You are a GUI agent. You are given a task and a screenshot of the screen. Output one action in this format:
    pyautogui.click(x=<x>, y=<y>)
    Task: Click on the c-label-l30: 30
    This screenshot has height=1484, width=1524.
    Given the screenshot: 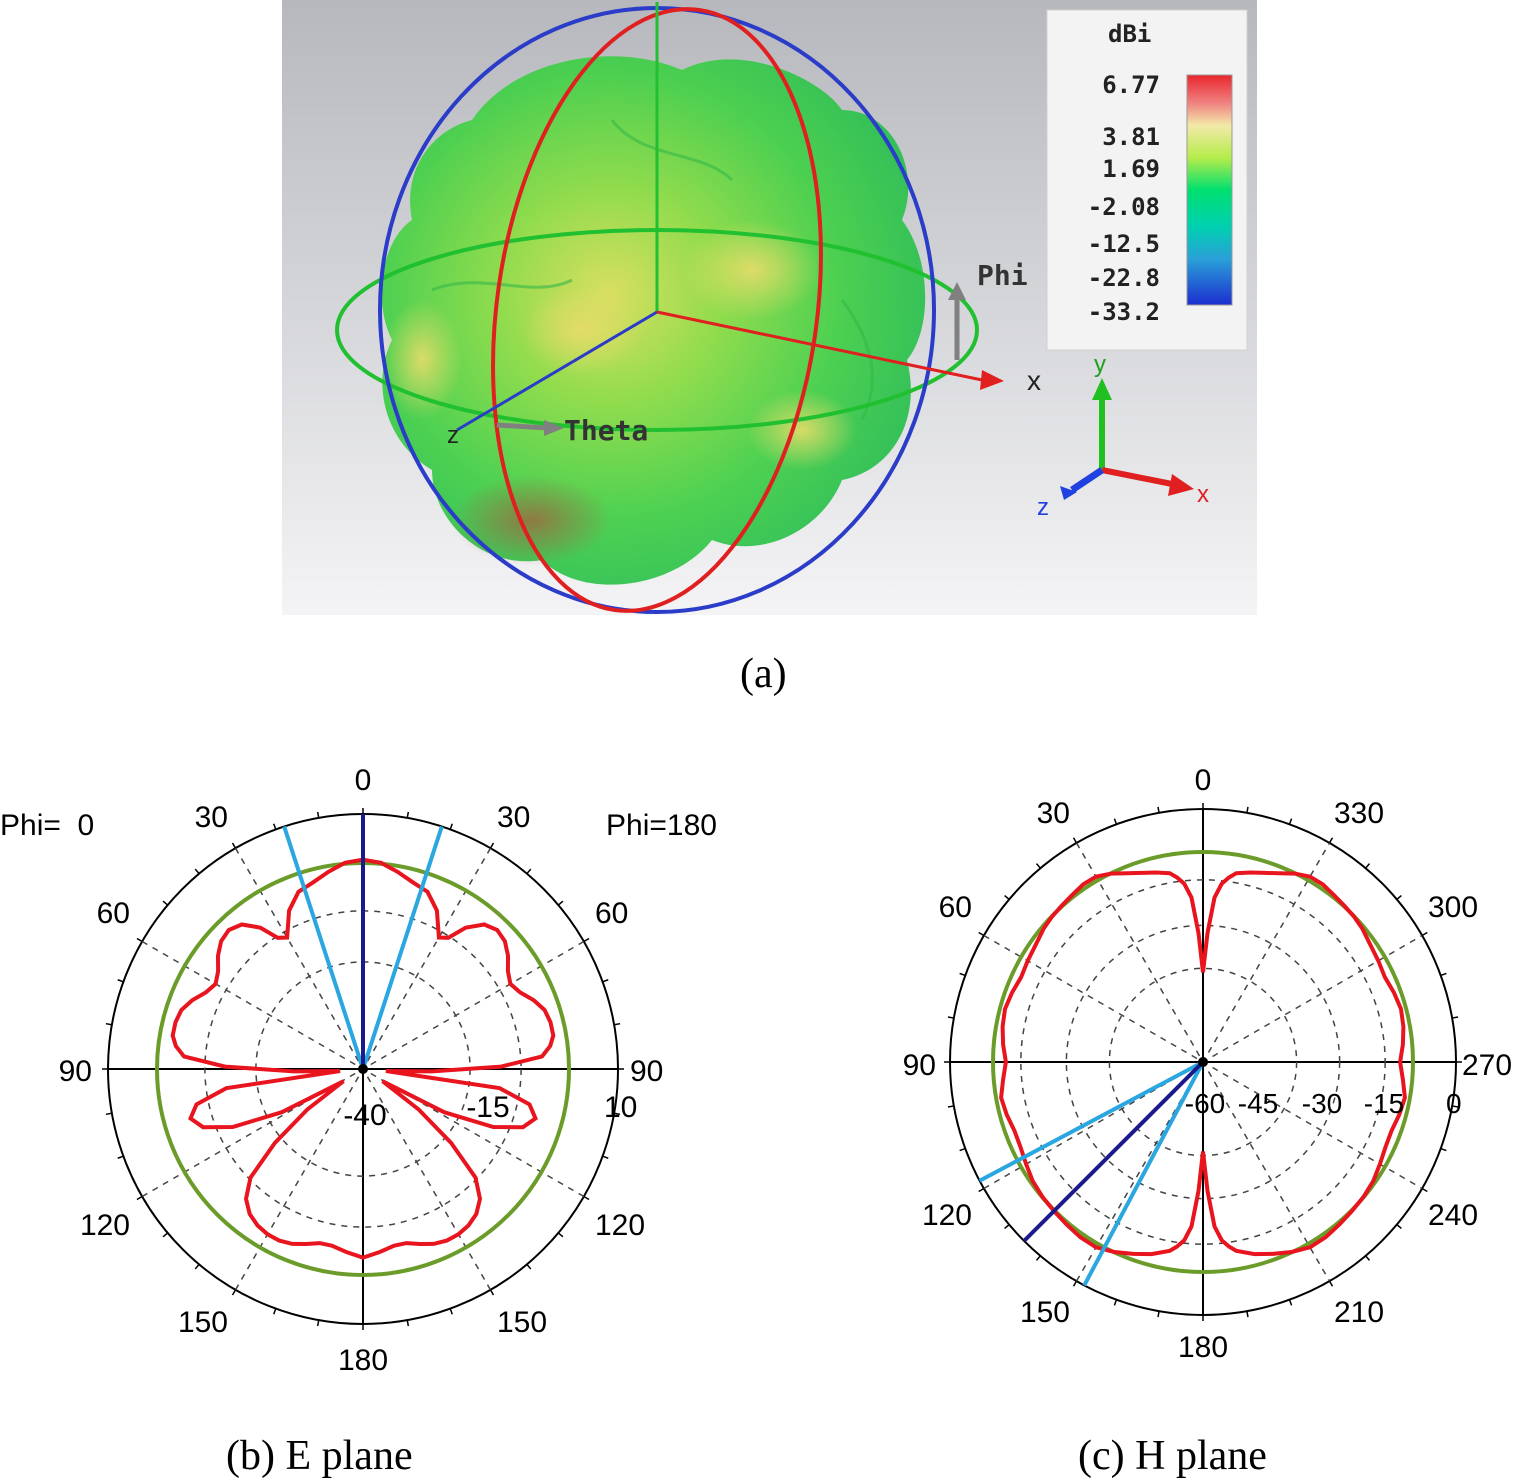 What is the action you would take?
    pyautogui.click(x=1053, y=813)
    